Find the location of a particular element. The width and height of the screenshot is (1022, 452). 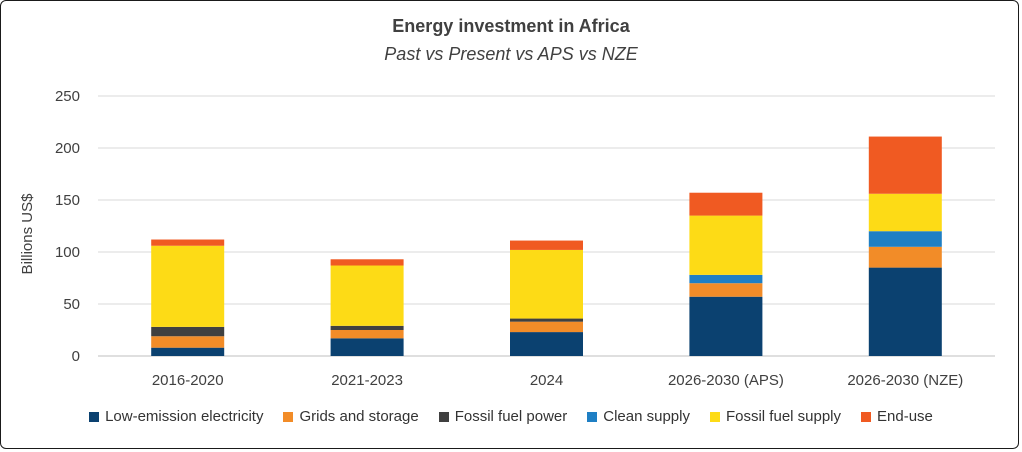

legend-item: End-use is located at coordinates (897, 416).